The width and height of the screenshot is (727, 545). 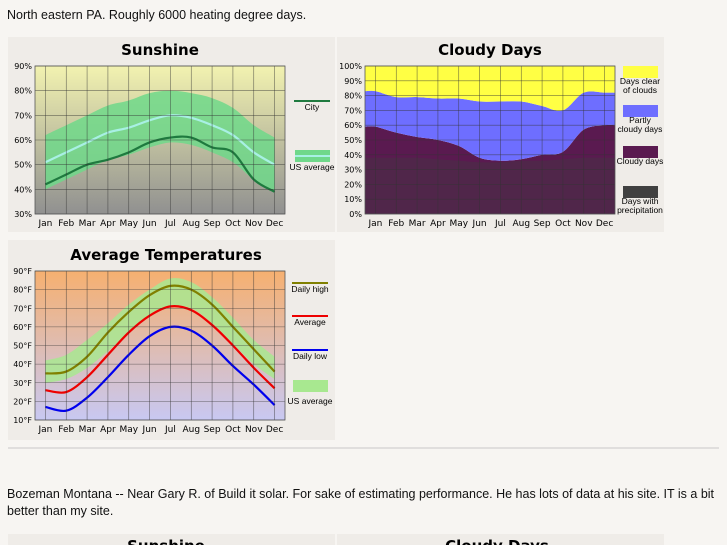 What do you see at coordinates (310, 322) in the screenshot?
I see `legend-label: Average` at bounding box center [310, 322].